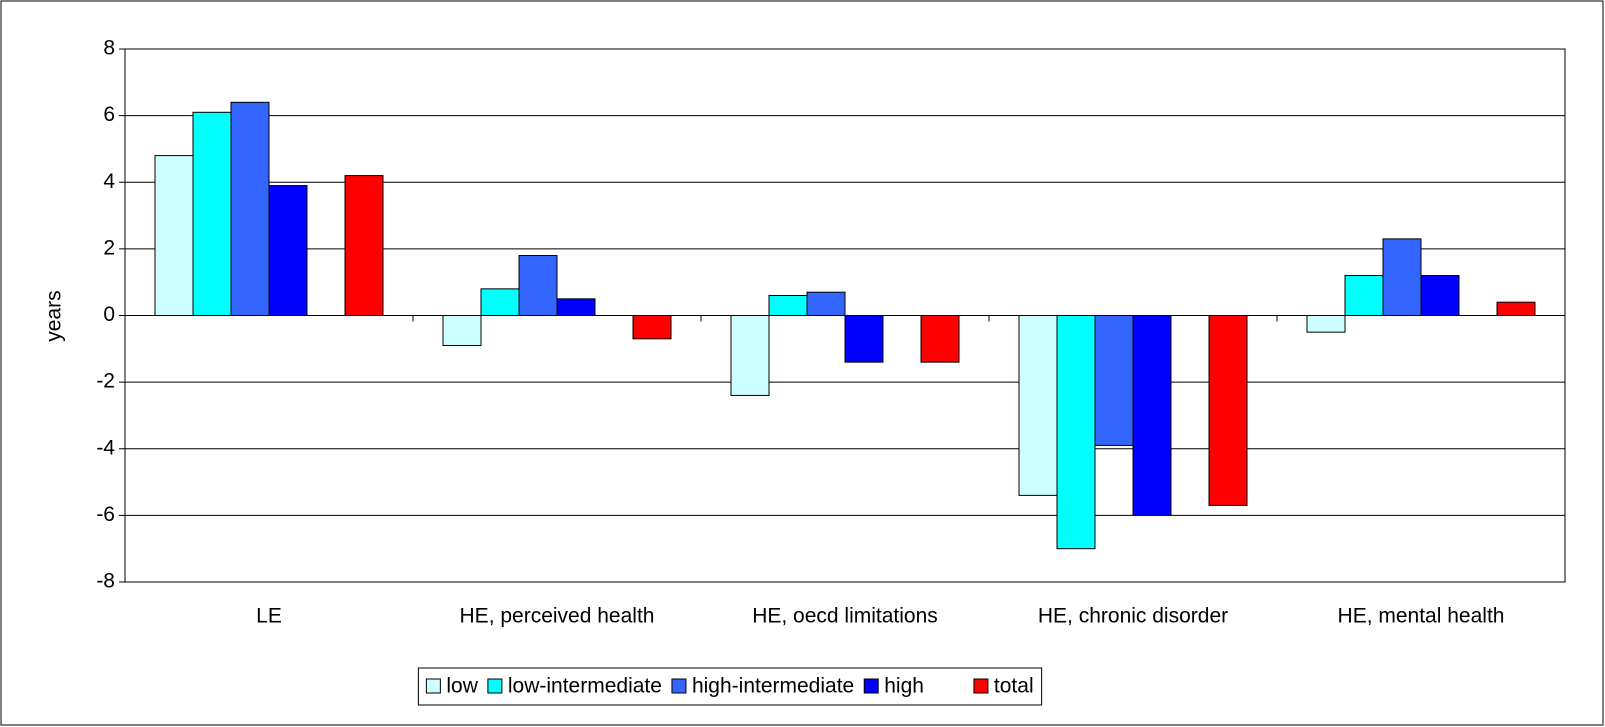 This screenshot has height=727, width=1605. Describe the element at coordinates (109, 247) in the screenshot. I see `y-tick-label: 2` at that location.